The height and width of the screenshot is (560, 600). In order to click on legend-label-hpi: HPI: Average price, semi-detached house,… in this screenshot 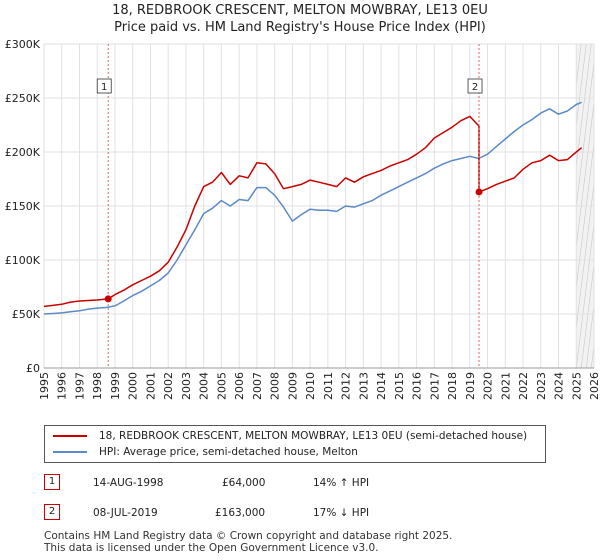, I will do `click(228, 452)`.